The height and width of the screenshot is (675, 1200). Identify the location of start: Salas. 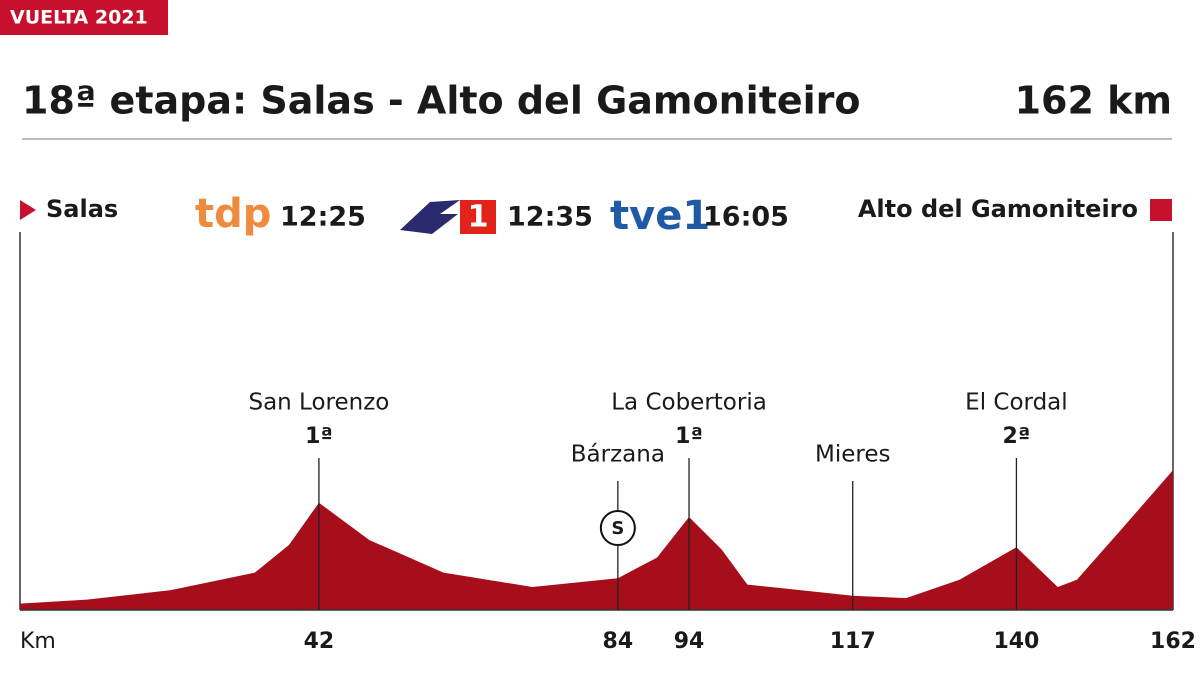
(82, 209).